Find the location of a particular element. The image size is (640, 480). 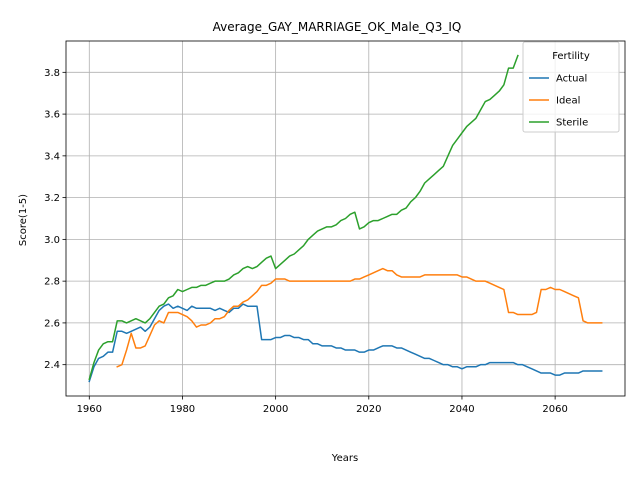

x-tick-label: 1960 is located at coordinates (89, 409).